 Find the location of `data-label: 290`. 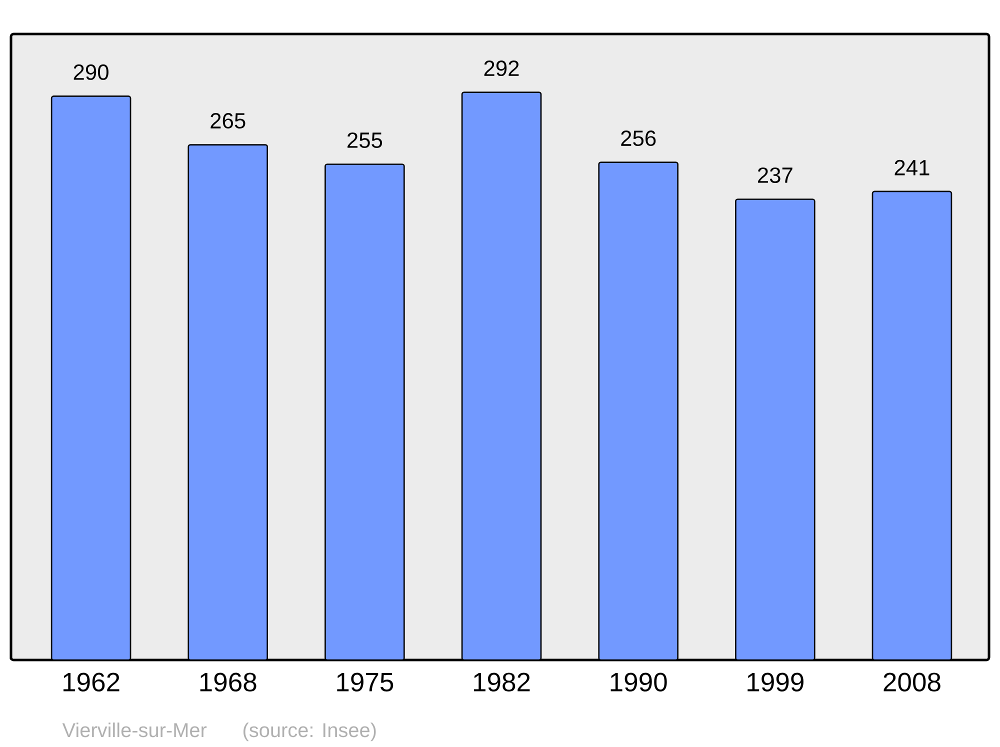

data-label: 290 is located at coordinates (91, 72).